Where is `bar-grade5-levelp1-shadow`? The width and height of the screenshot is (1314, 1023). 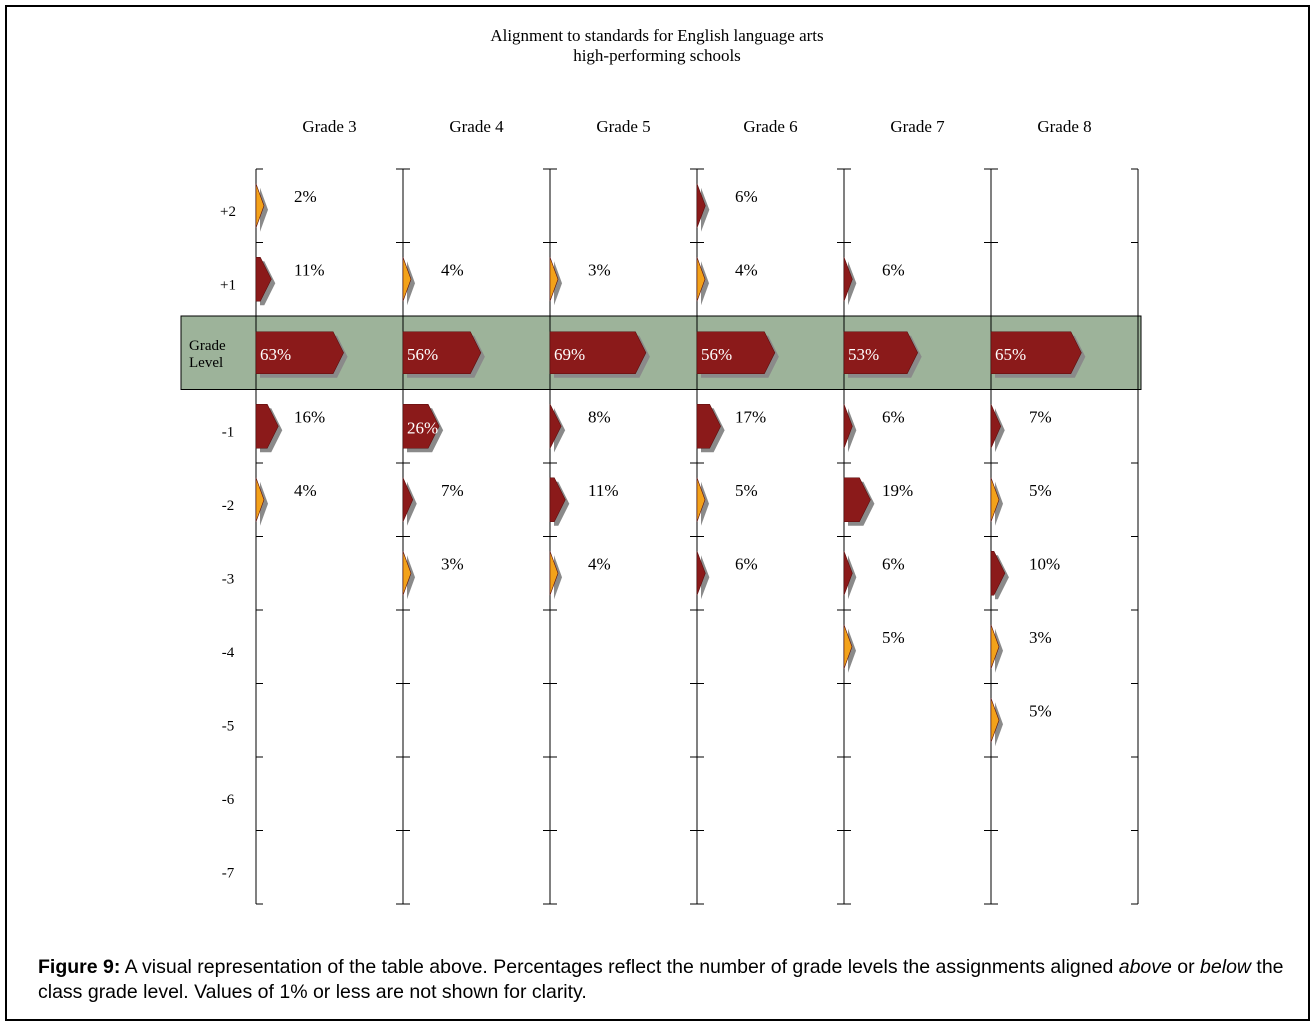
bar-grade5-levelp1-shadow is located at coordinates (558, 283).